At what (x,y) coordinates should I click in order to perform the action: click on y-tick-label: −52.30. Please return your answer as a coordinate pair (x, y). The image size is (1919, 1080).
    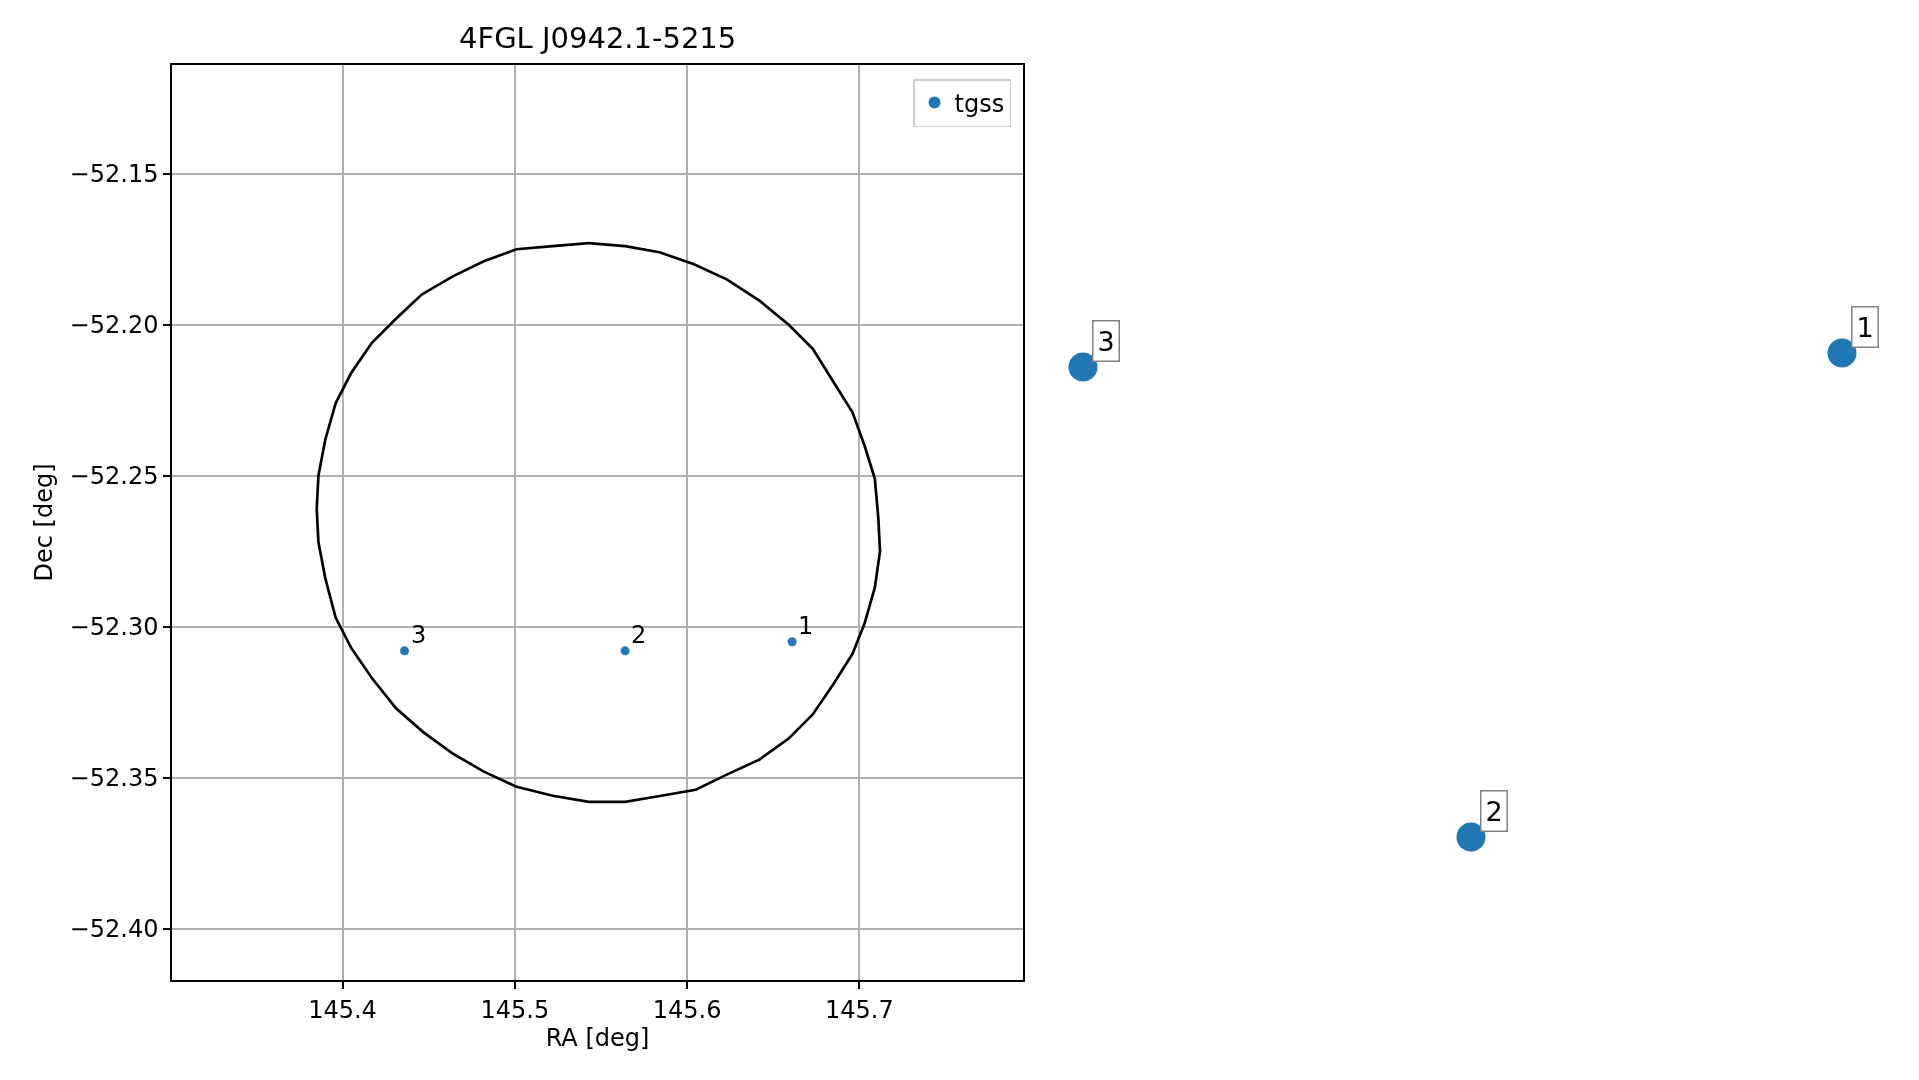
    Looking at the image, I should click on (114, 627).